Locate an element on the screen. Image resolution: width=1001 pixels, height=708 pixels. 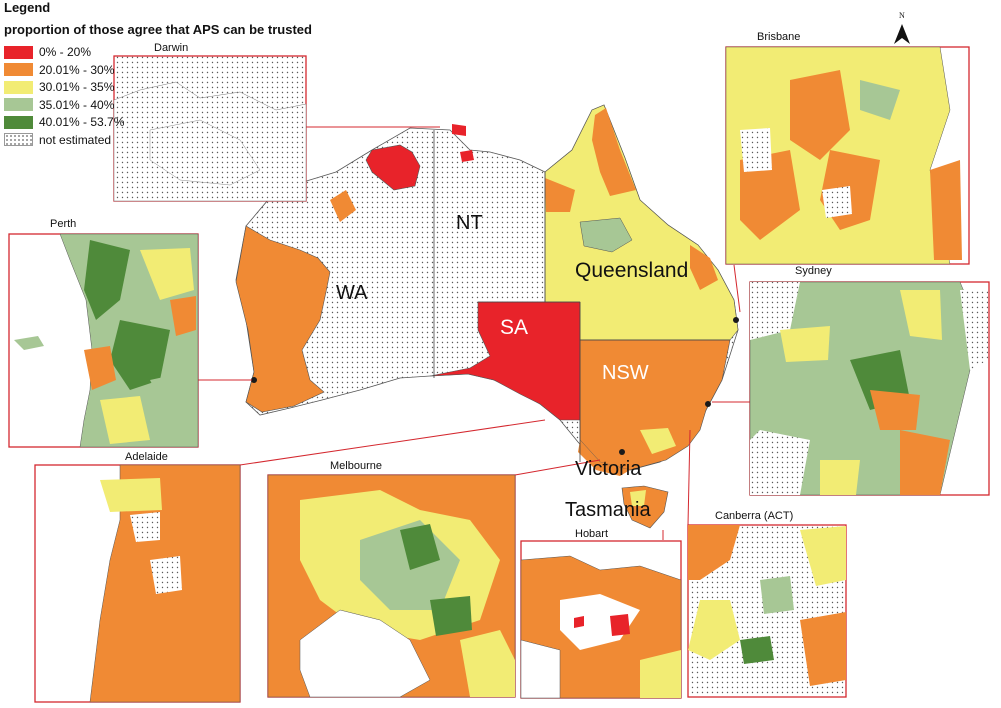
melbourne-dot is located at coordinates (622, 452).